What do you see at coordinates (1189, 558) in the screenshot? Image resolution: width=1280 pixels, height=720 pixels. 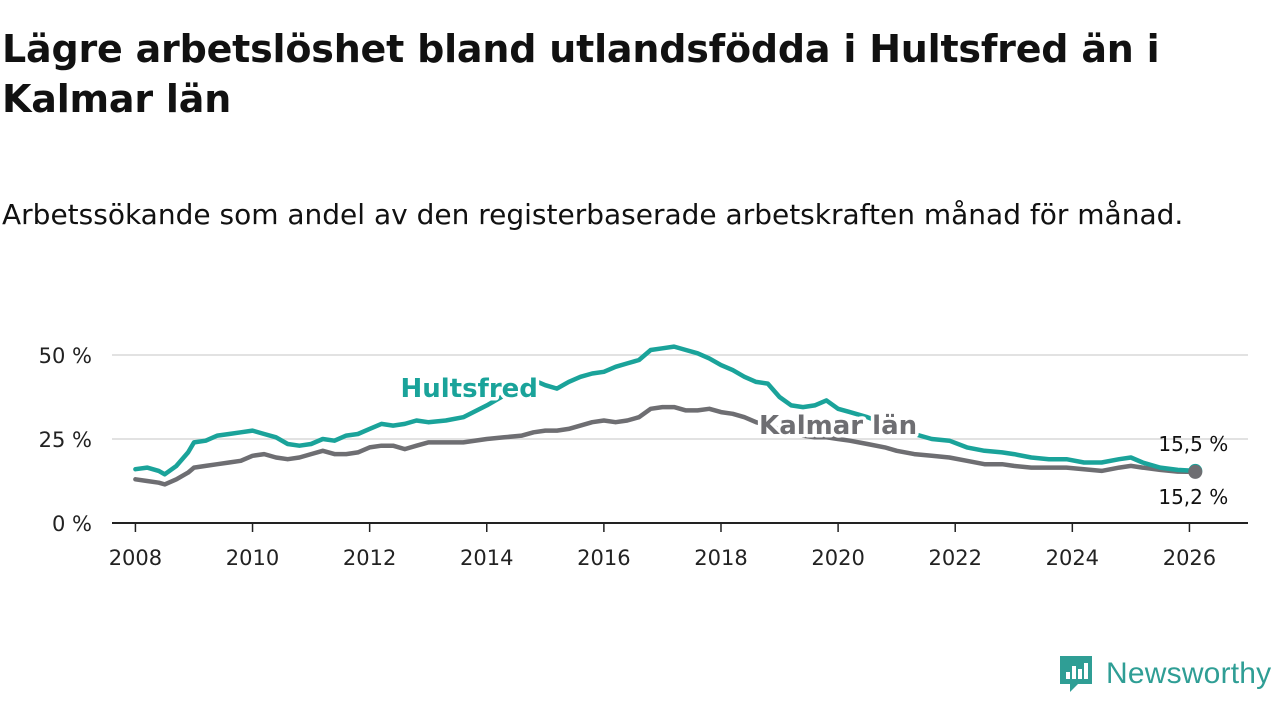 I see `x-tick-label: 2026` at bounding box center [1189, 558].